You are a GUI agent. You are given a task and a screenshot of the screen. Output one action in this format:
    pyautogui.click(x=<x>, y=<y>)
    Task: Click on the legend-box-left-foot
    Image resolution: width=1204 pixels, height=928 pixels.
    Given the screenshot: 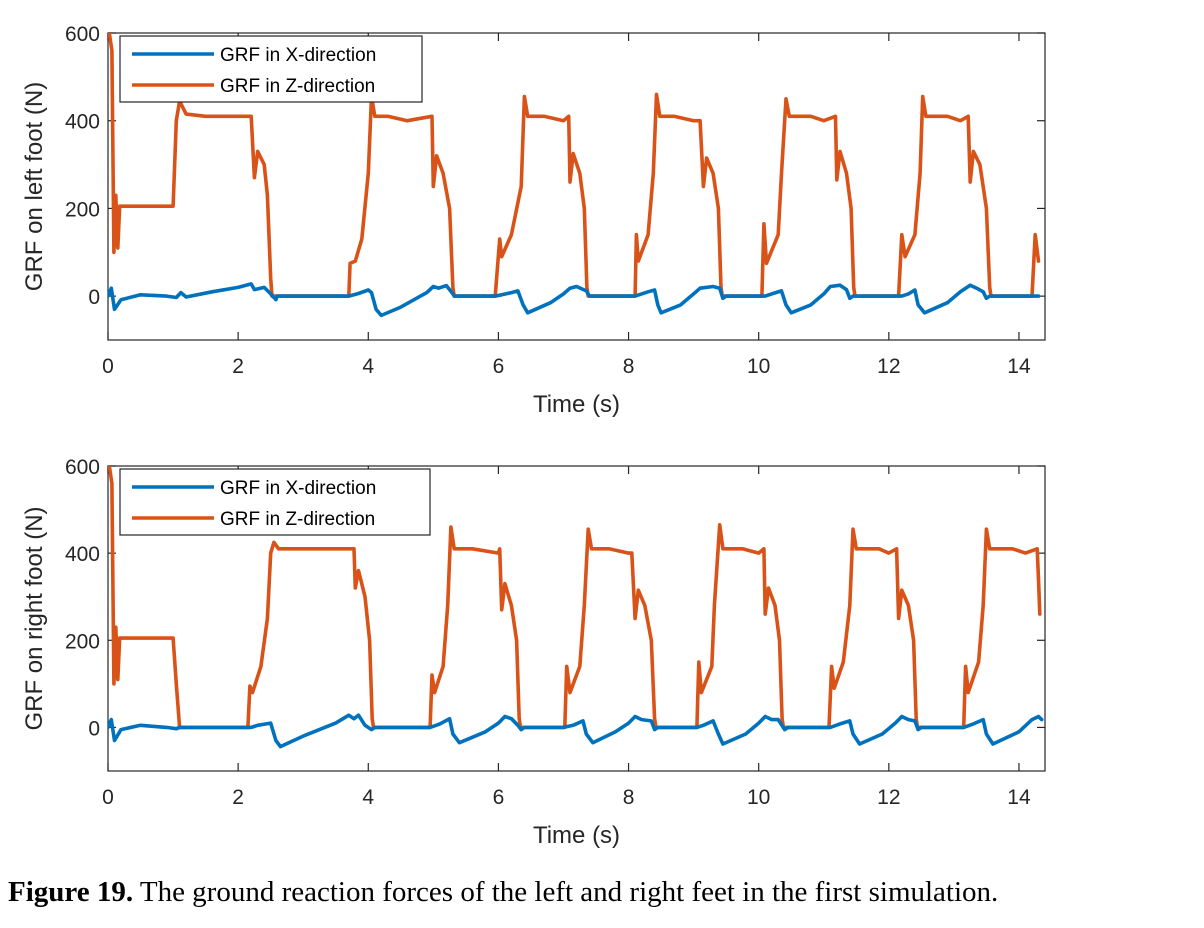 What is the action you would take?
    pyautogui.click(x=271, y=69)
    